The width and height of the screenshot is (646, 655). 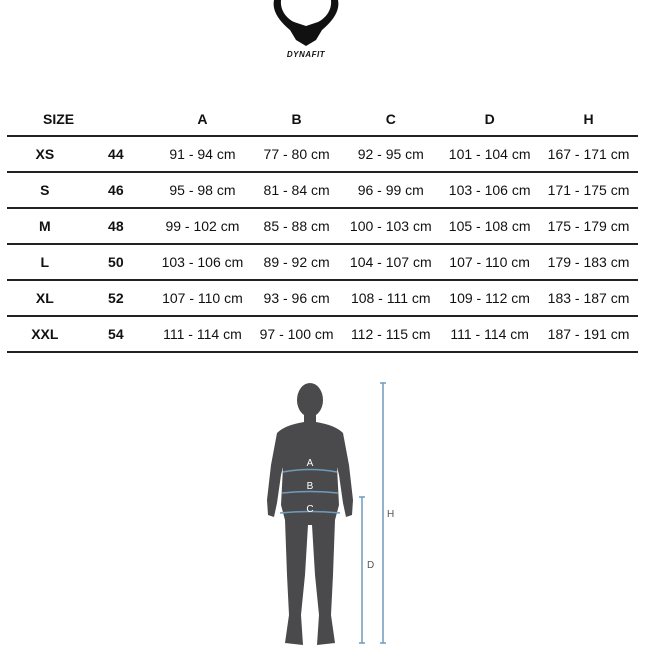 I want to click on cell-d: 111 - 114 cm, so click(x=490, y=334).